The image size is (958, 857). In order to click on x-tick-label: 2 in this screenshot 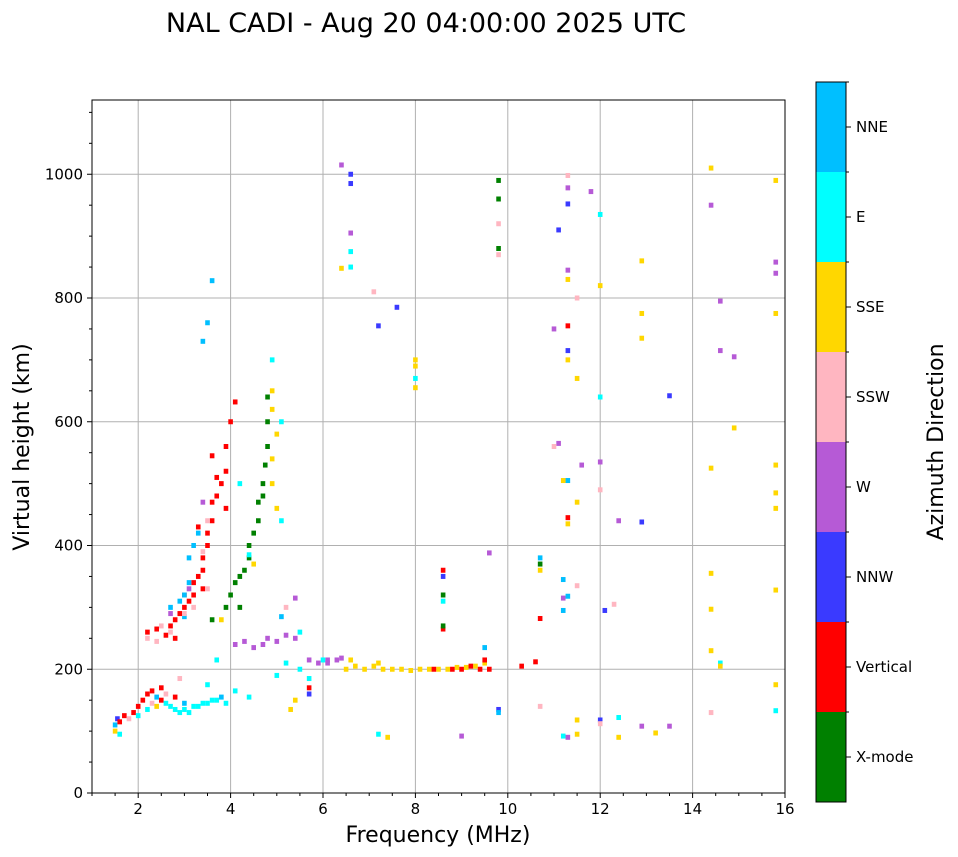, I will do `click(138, 809)`.